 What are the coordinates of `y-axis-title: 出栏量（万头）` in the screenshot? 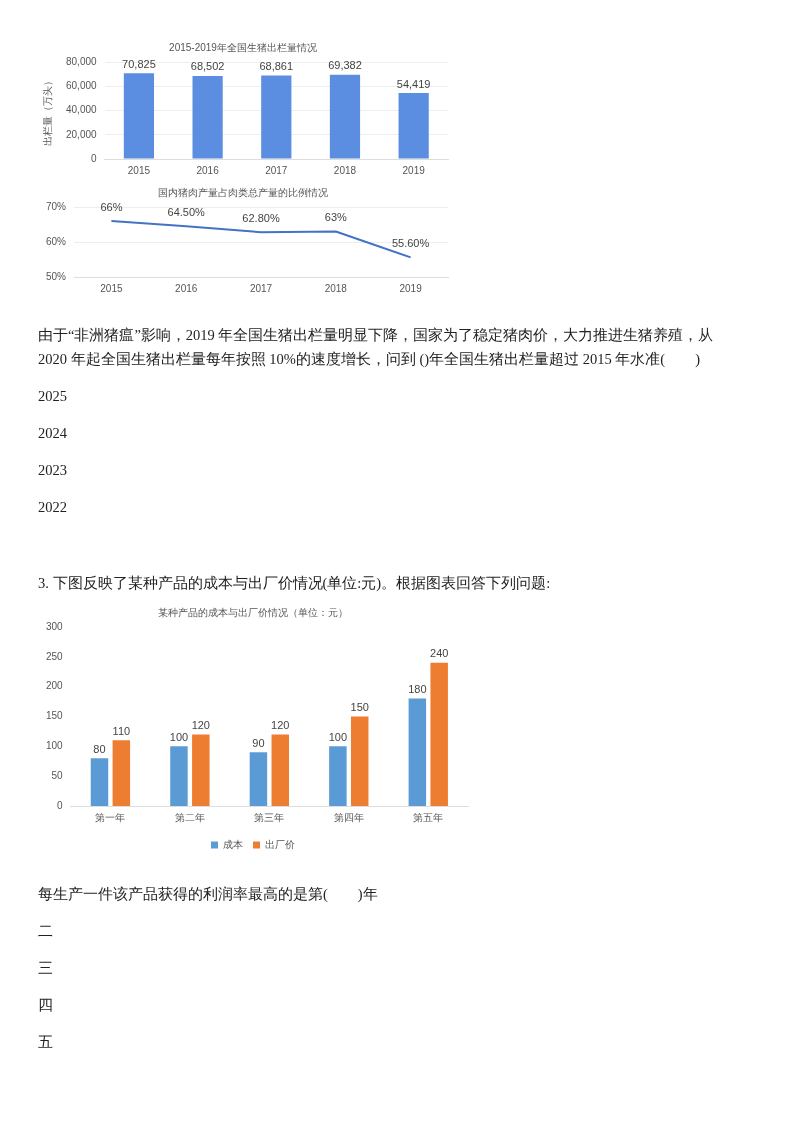 It's located at (47, 110).